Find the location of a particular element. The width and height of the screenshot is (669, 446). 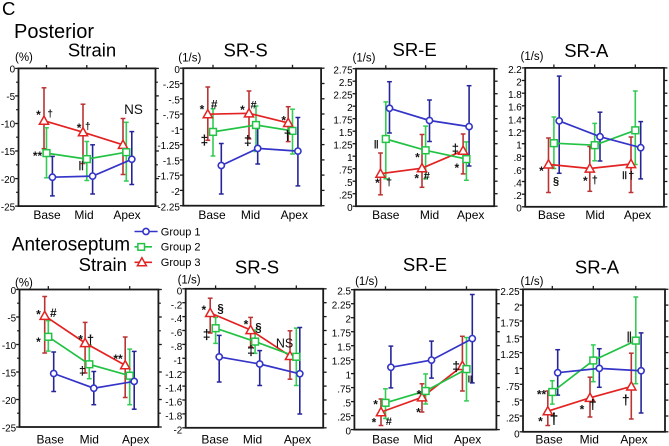

svg-text: -20 is located at coordinates (8, 180).